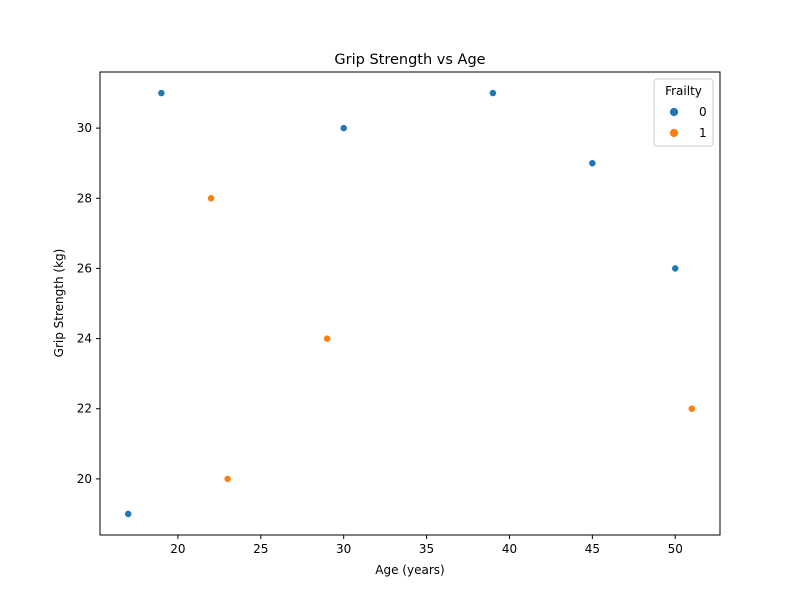  I want to click on legend-label-series-1: 1, so click(703, 133).